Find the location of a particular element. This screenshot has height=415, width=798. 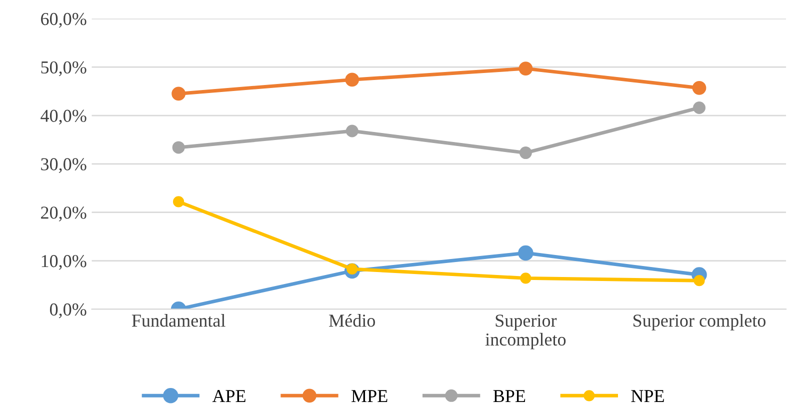

x-tick-label: Superior incompleto is located at coordinates (525, 332).